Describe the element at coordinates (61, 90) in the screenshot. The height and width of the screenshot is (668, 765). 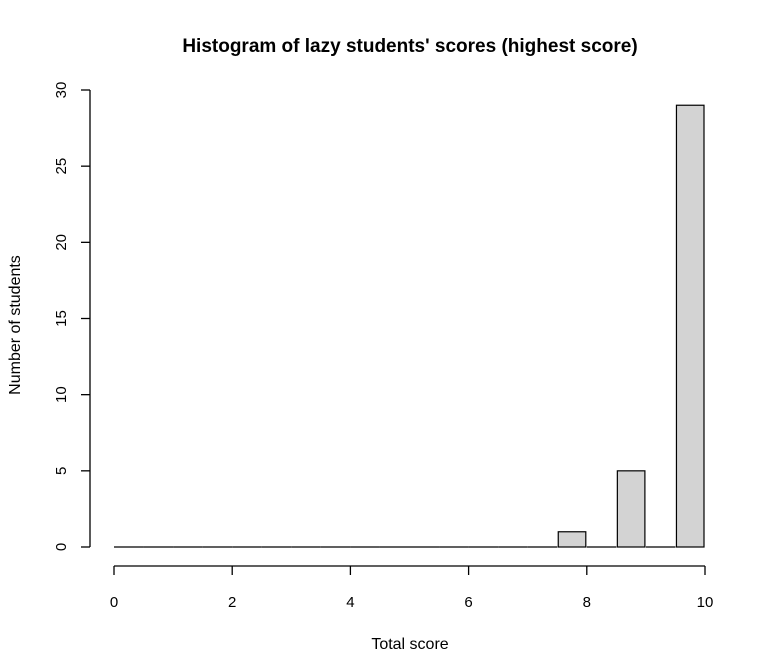
I see `y-tick-label: 30` at that location.